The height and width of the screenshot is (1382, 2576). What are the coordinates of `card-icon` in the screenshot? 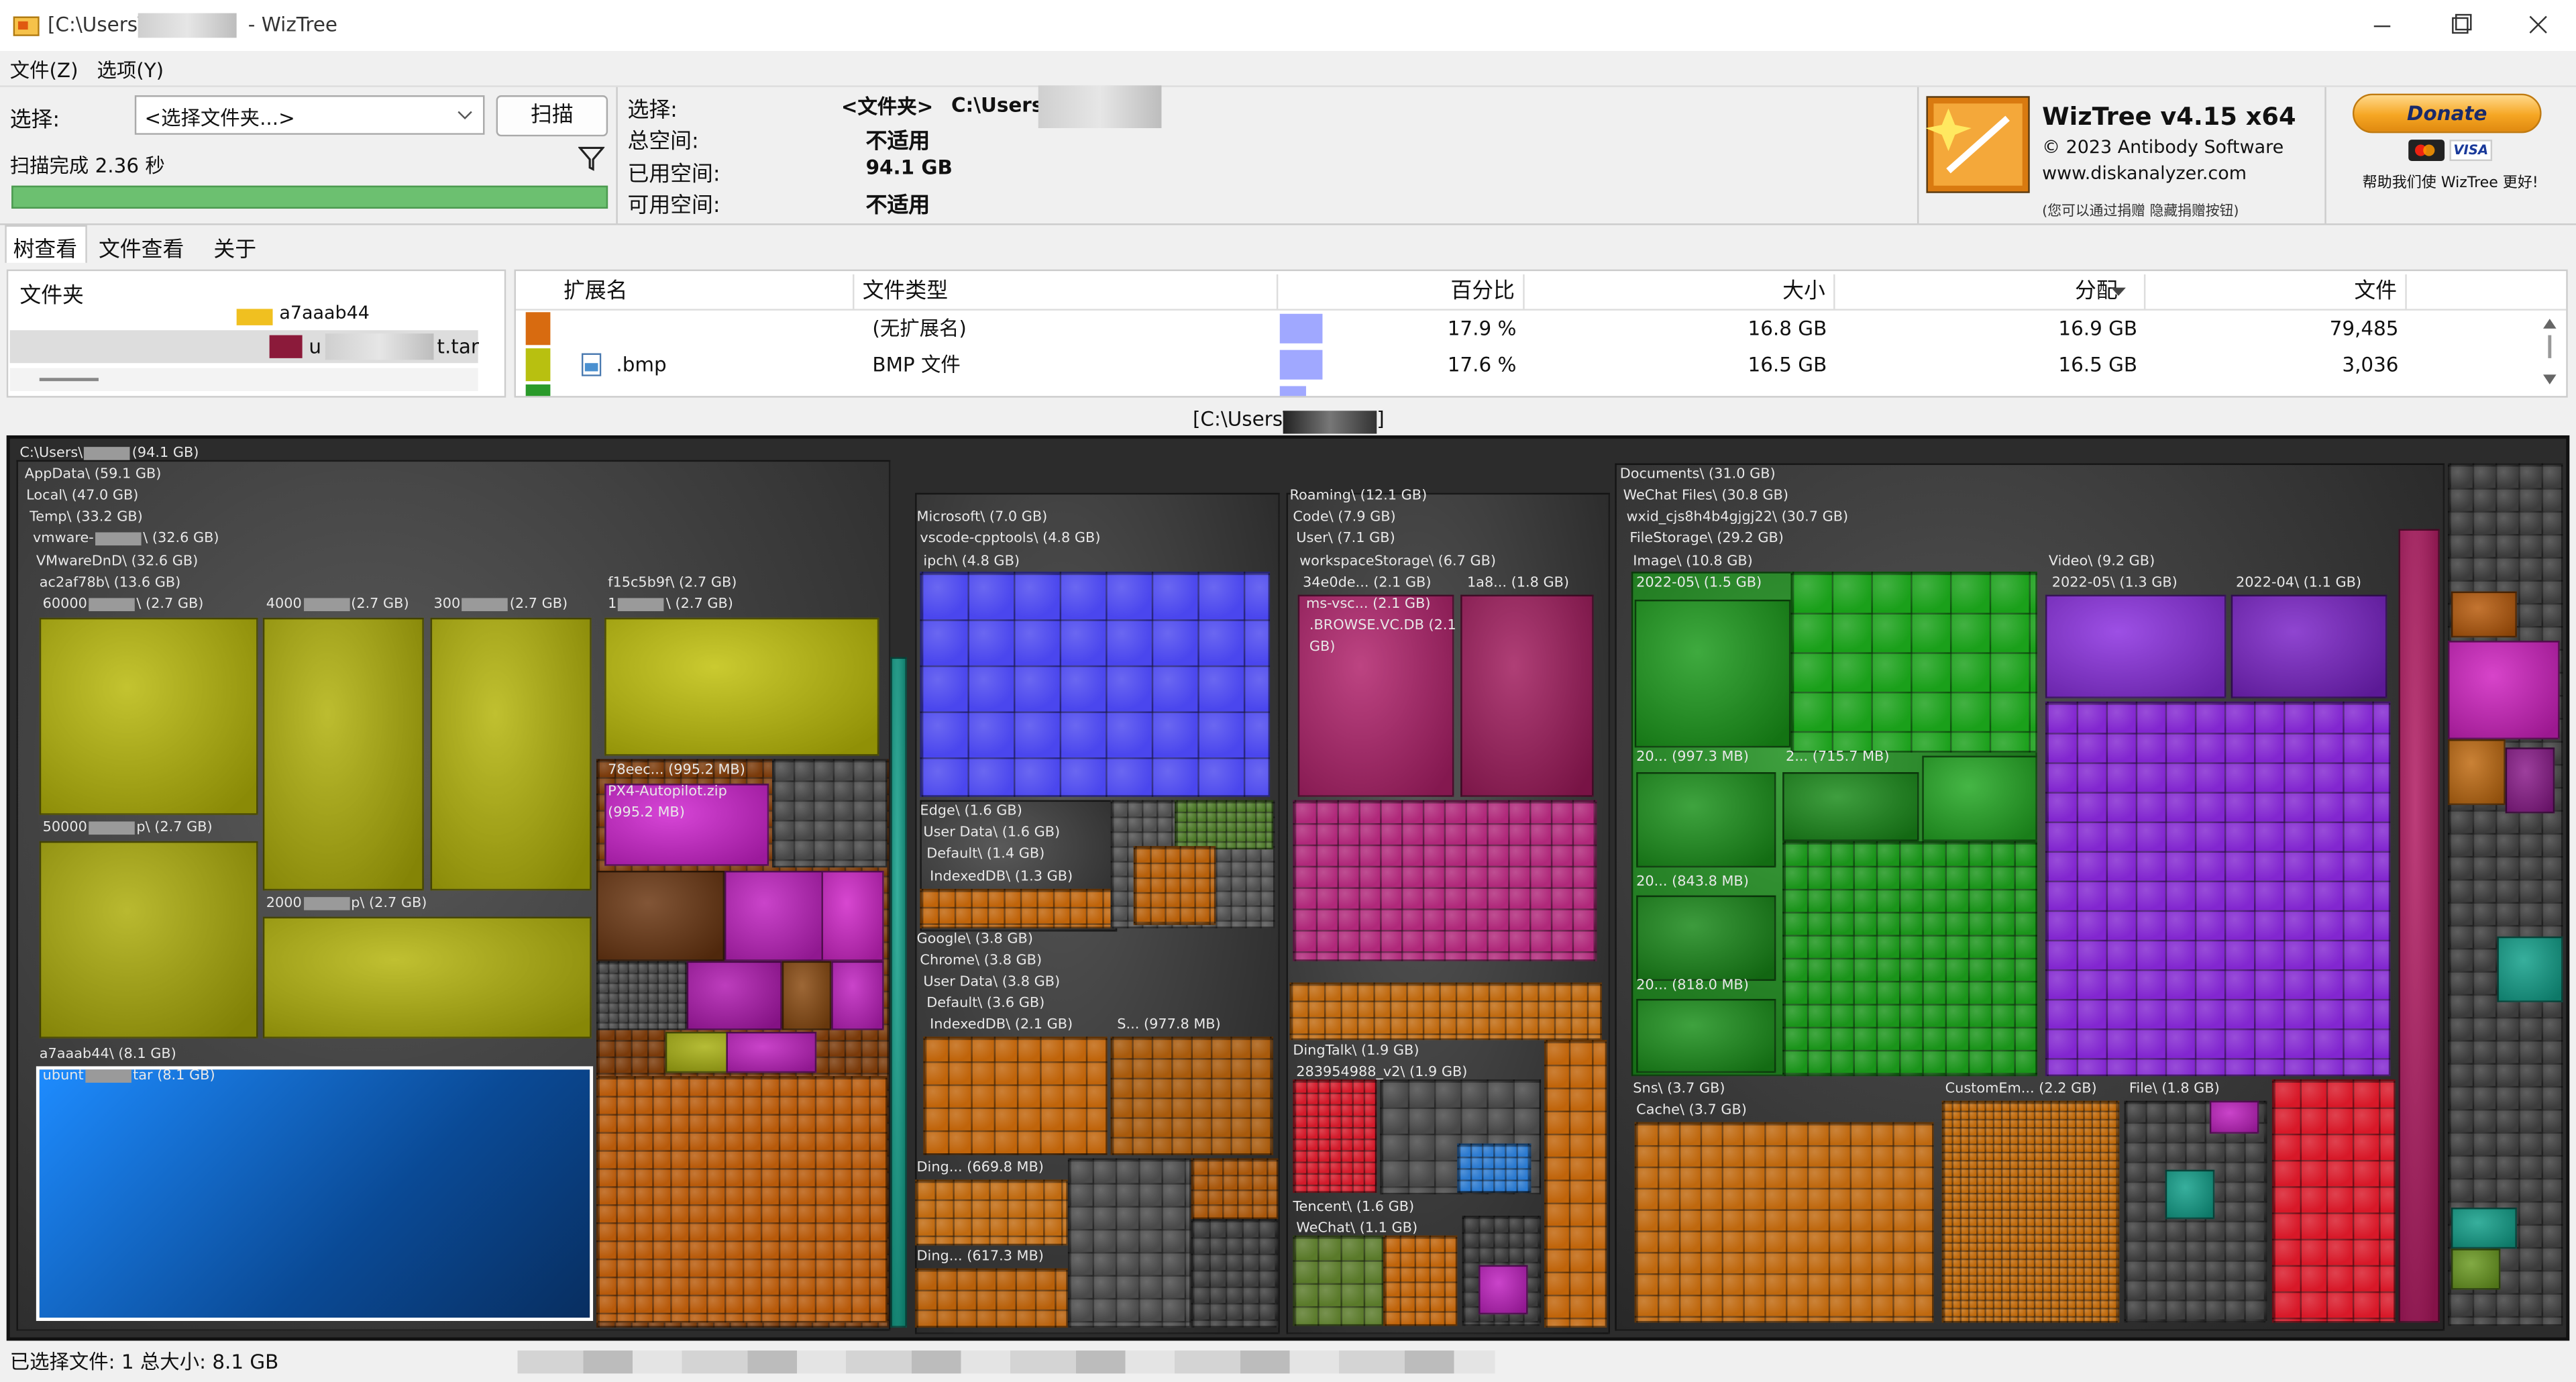 It's located at (2426, 151).